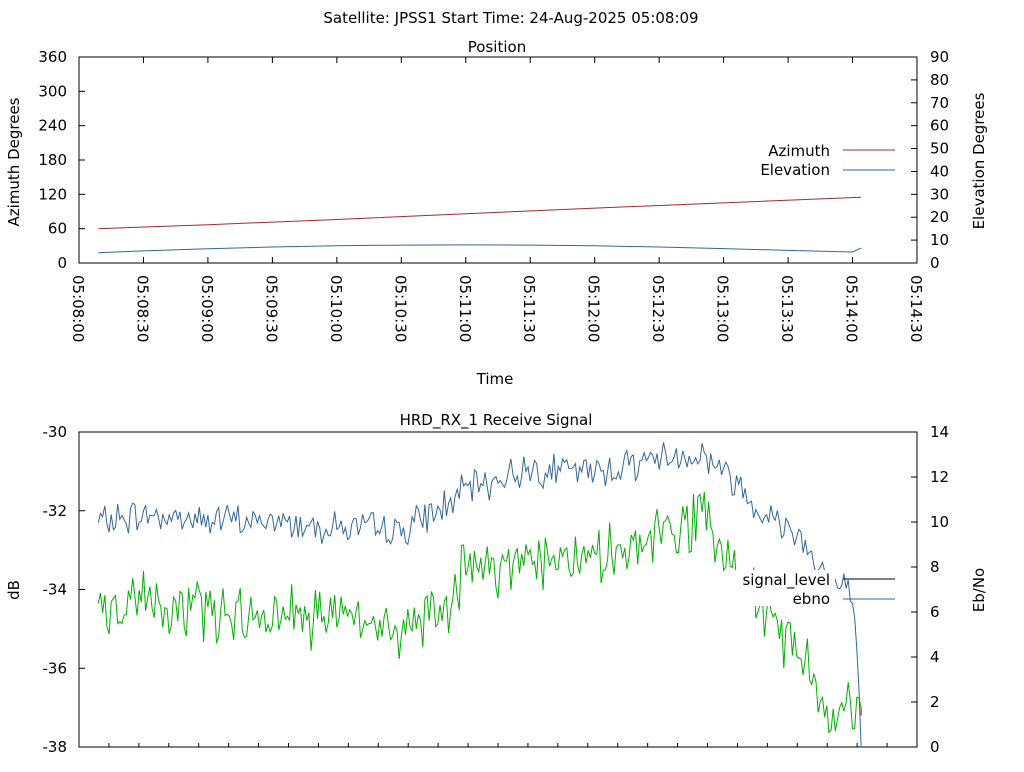 This screenshot has width=1024, height=772. I want to click on position-y-tick-label: 180, so click(52, 160).